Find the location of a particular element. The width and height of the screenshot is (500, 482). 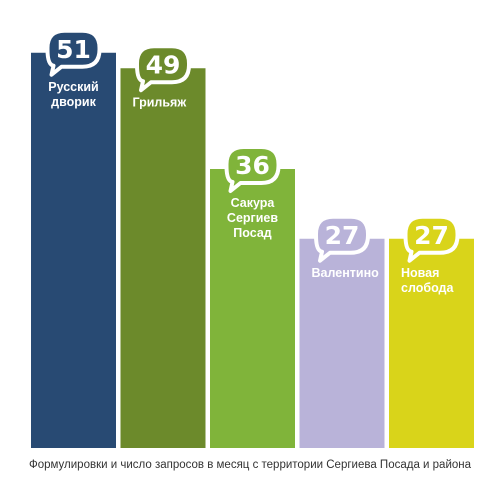

data-label-5: 27 is located at coordinates (431, 235).